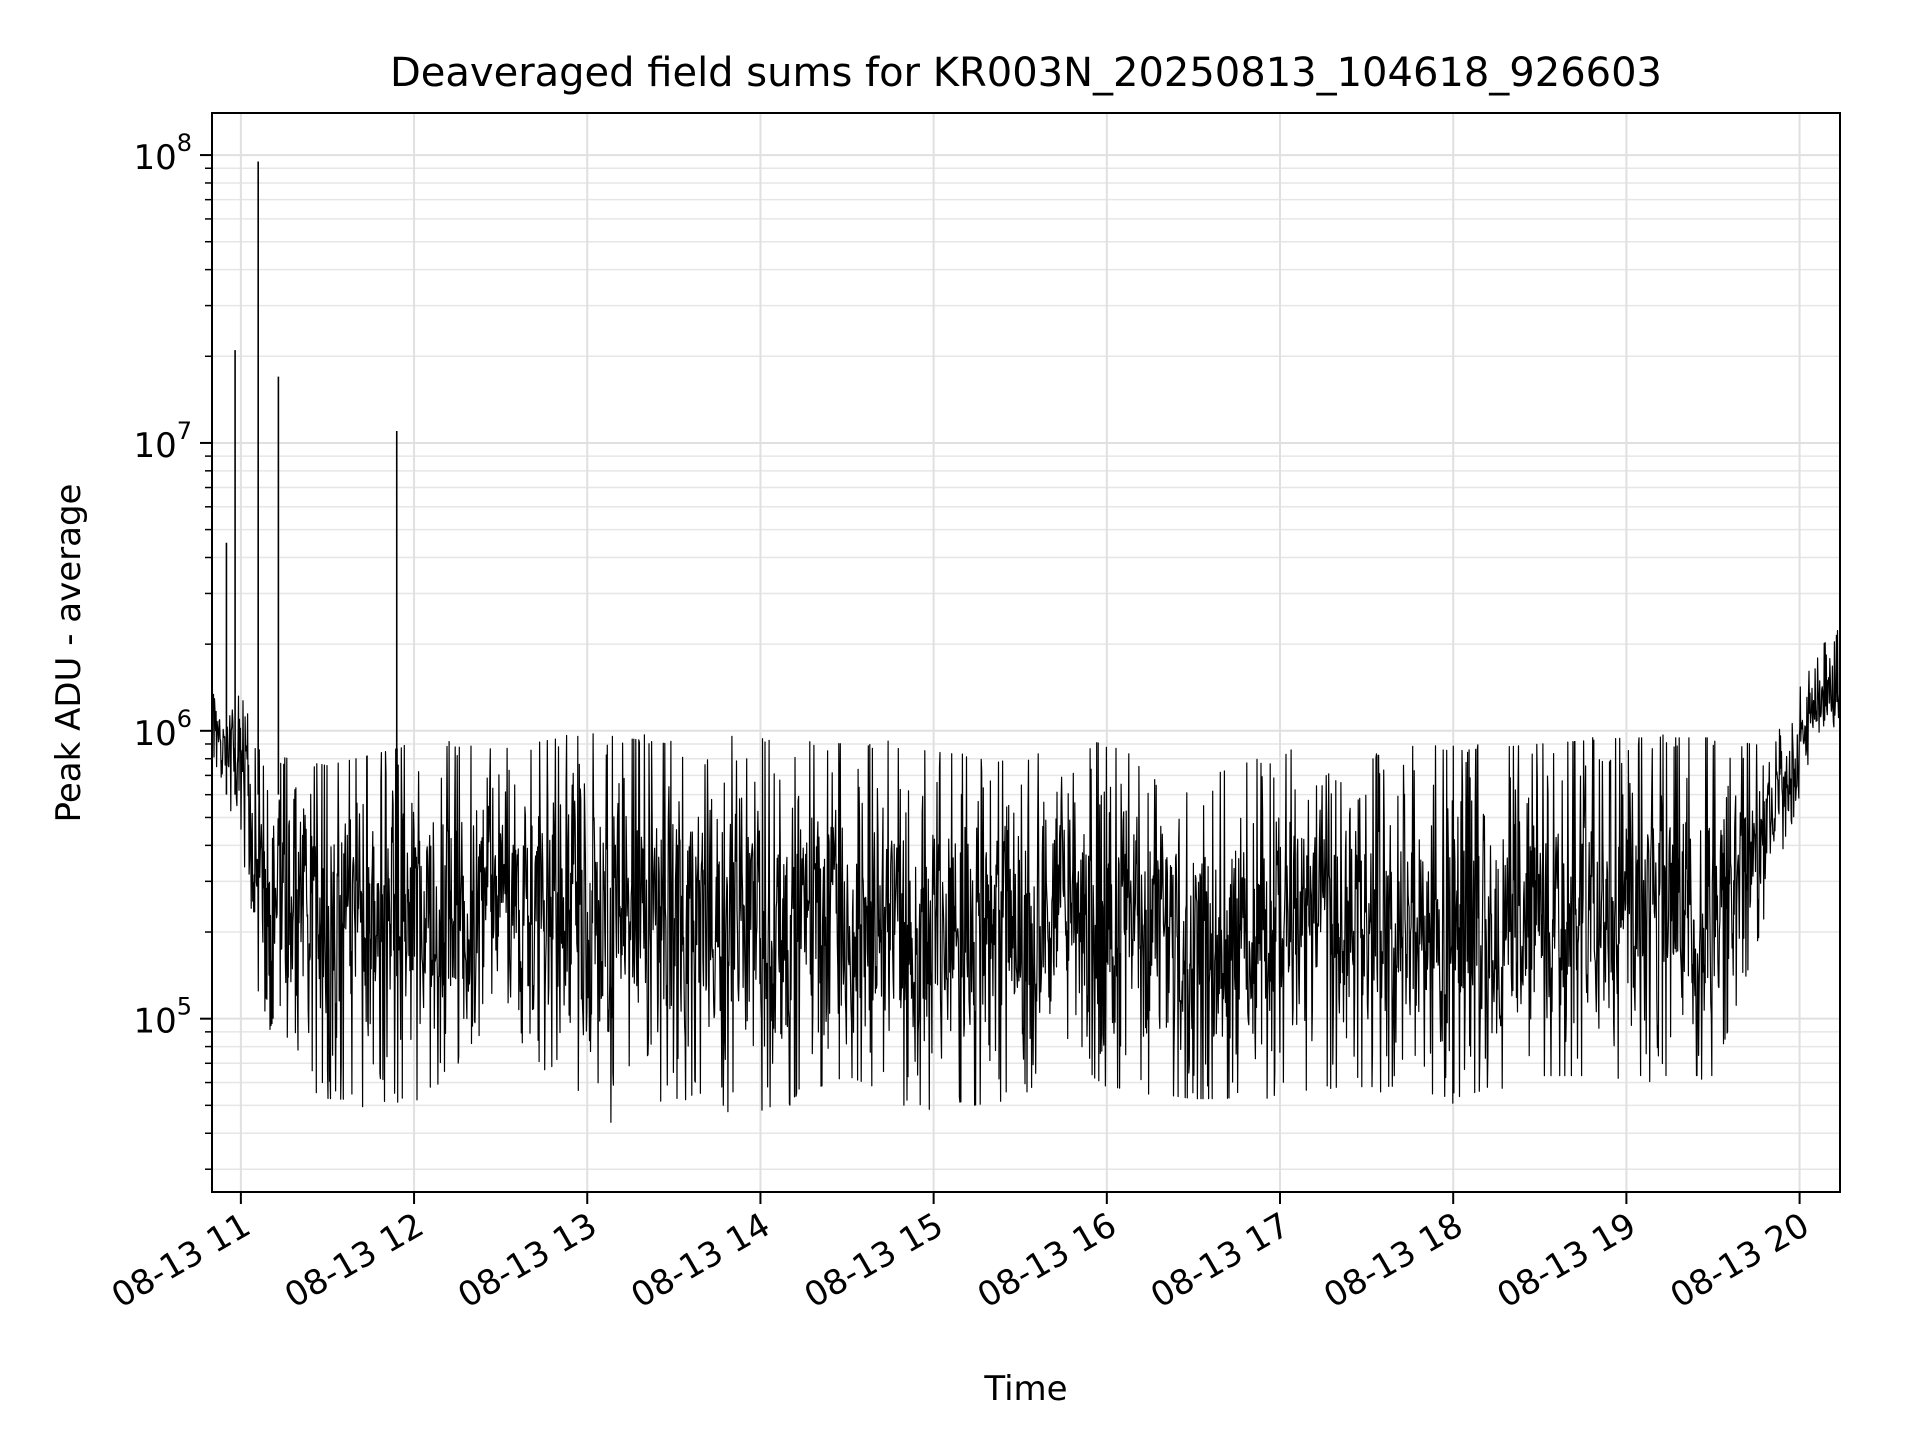 This screenshot has width=1920, height=1440. Describe the element at coordinates (162, 153) in the screenshot. I see `y-tick-label: 10⁸` at that location.